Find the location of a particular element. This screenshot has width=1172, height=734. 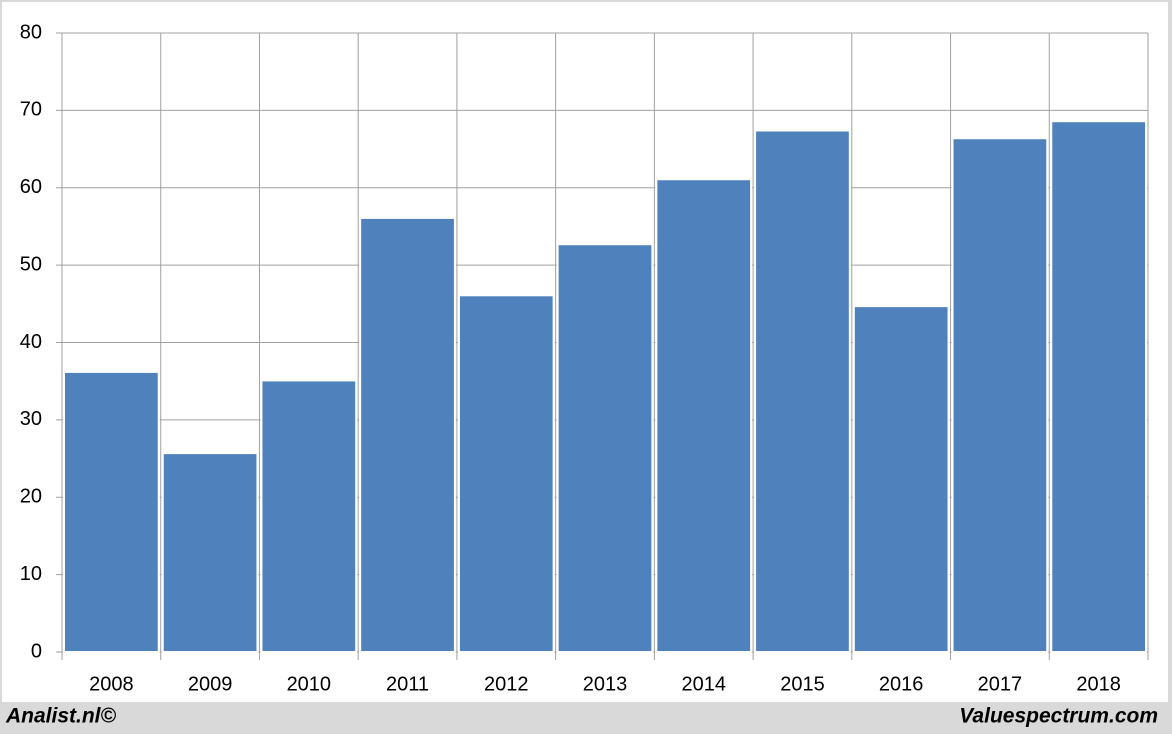

x-tick-label: 2008 is located at coordinates (111, 684).